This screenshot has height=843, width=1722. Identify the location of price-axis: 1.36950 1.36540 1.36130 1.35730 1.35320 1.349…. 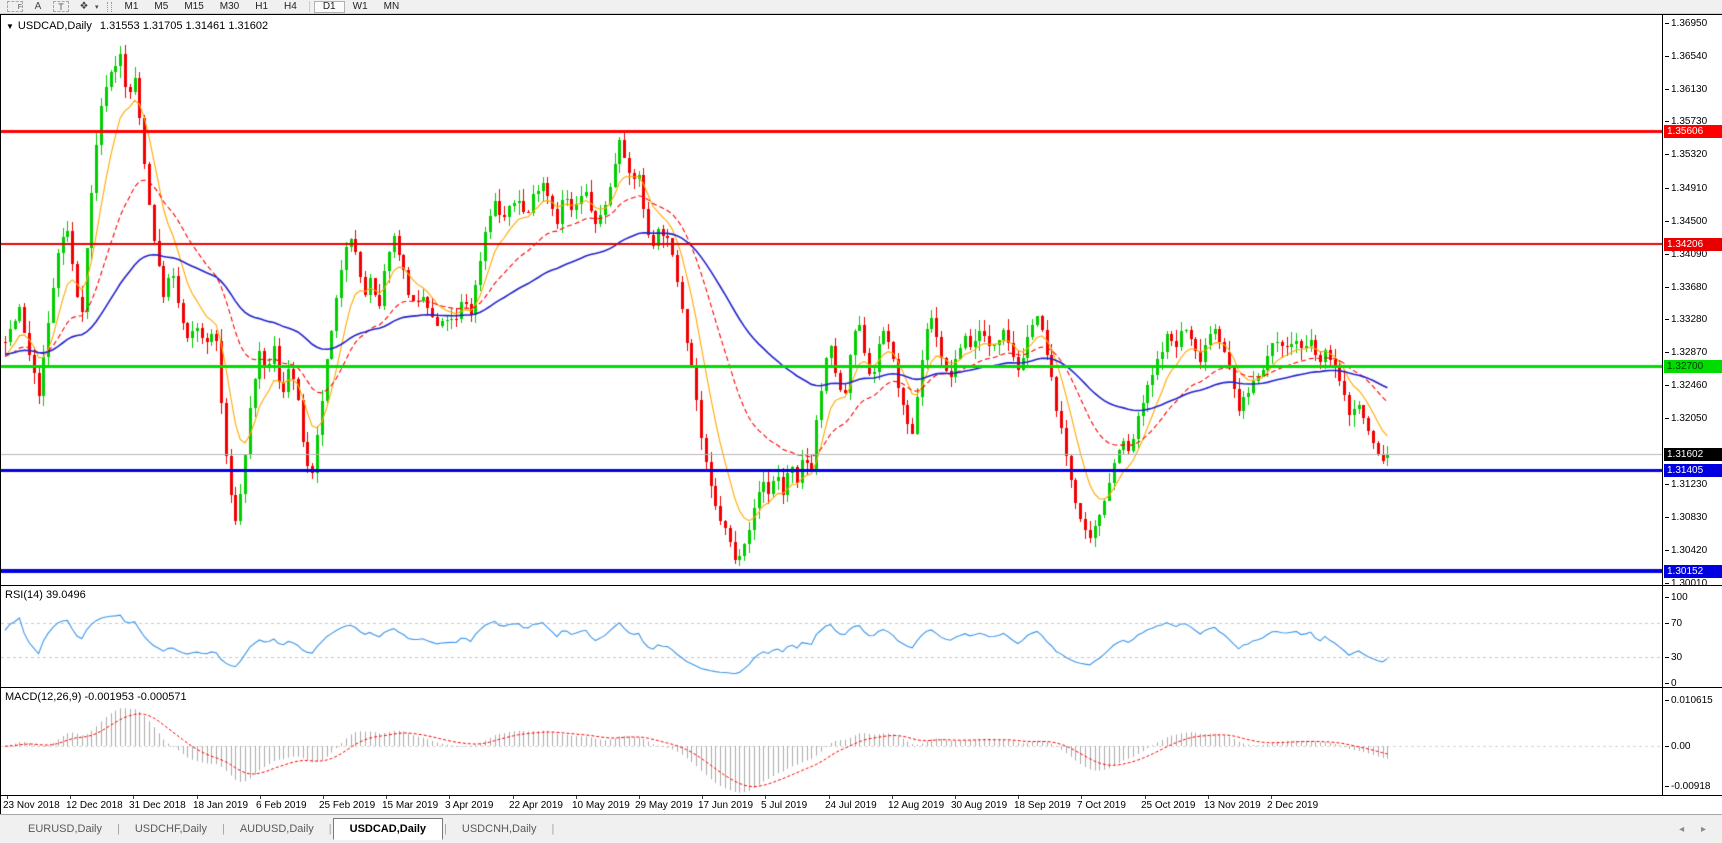
(1692, 302).